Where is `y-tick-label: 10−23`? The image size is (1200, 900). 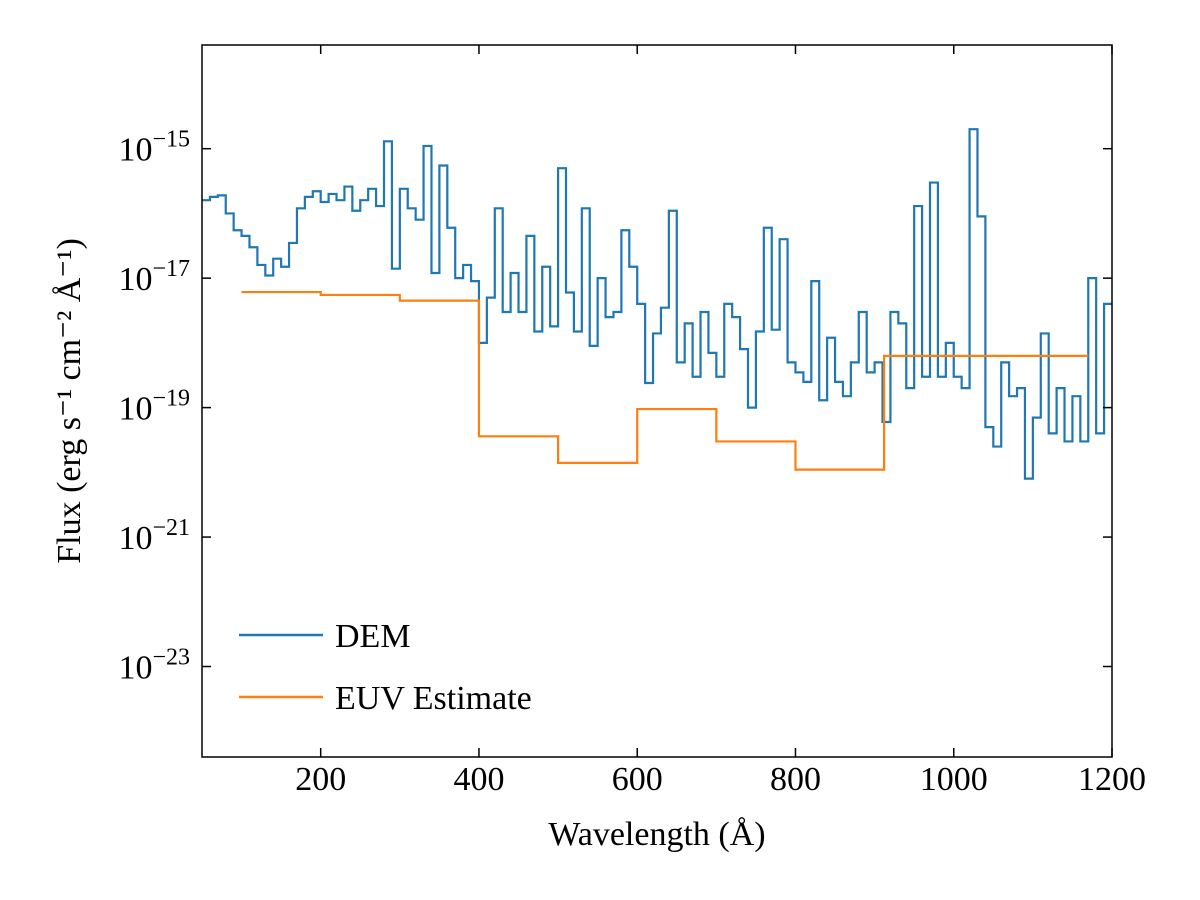
y-tick-label: 10−23 is located at coordinates (154, 666).